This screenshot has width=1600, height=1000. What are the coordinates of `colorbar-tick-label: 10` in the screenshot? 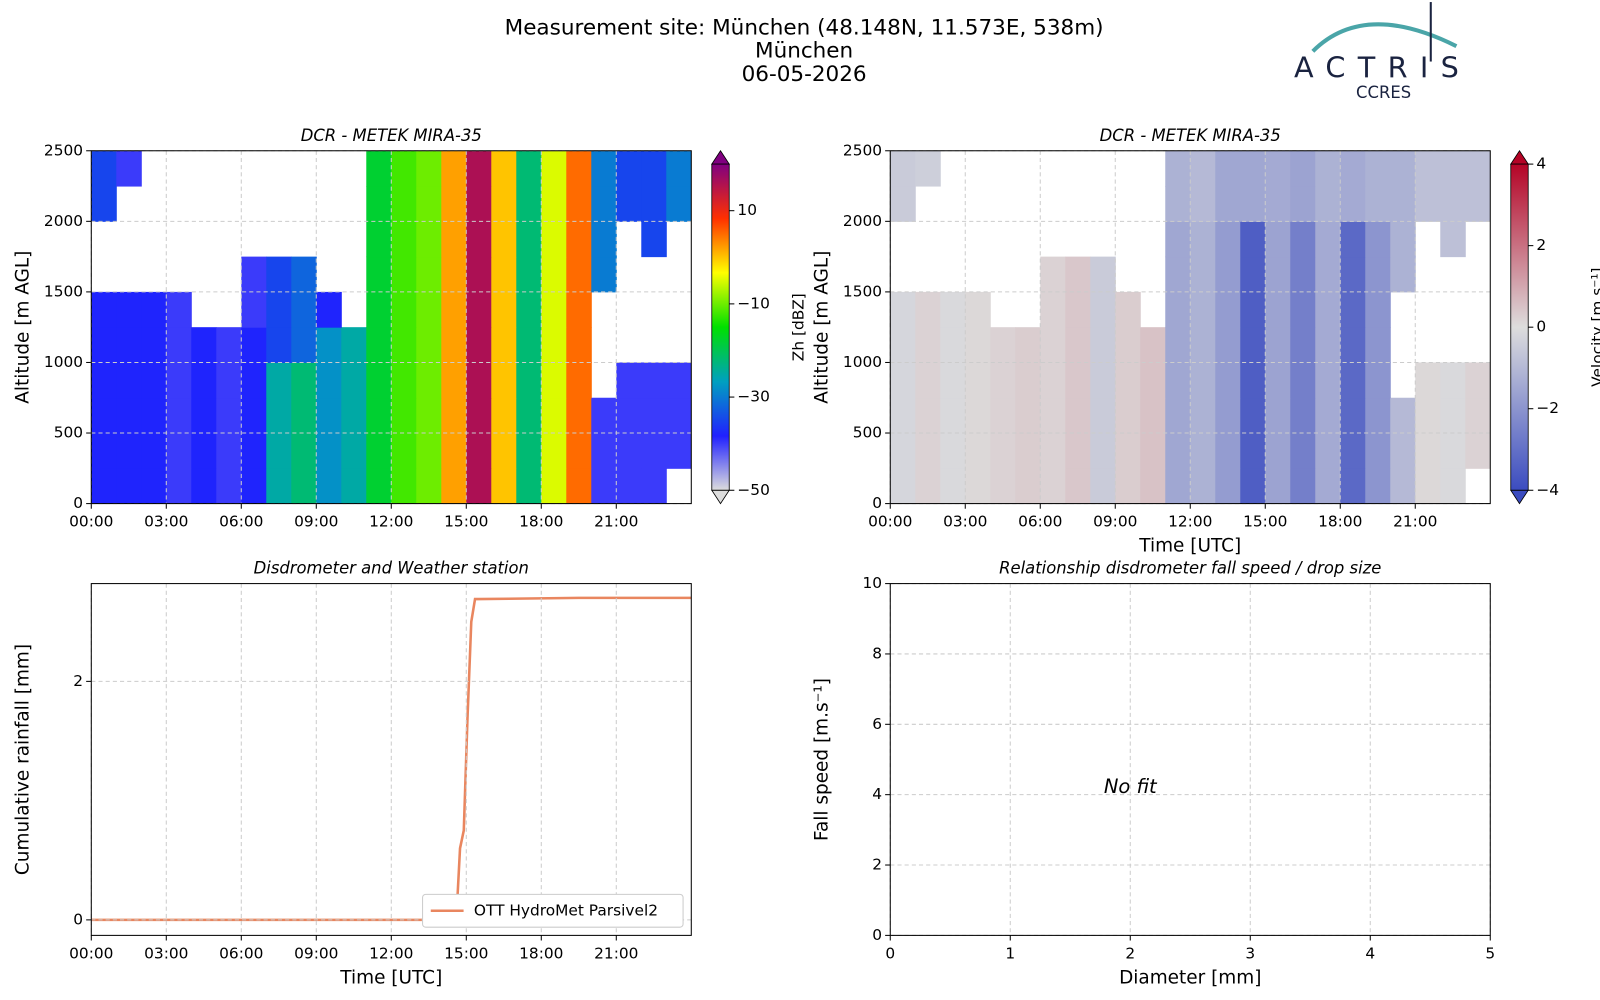 It's located at (747, 210).